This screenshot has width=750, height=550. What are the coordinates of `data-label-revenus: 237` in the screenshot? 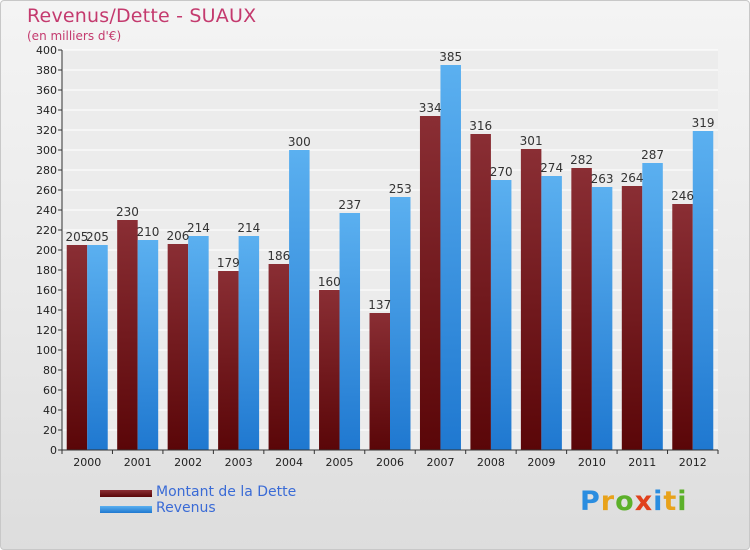 It's located at (349, 205).